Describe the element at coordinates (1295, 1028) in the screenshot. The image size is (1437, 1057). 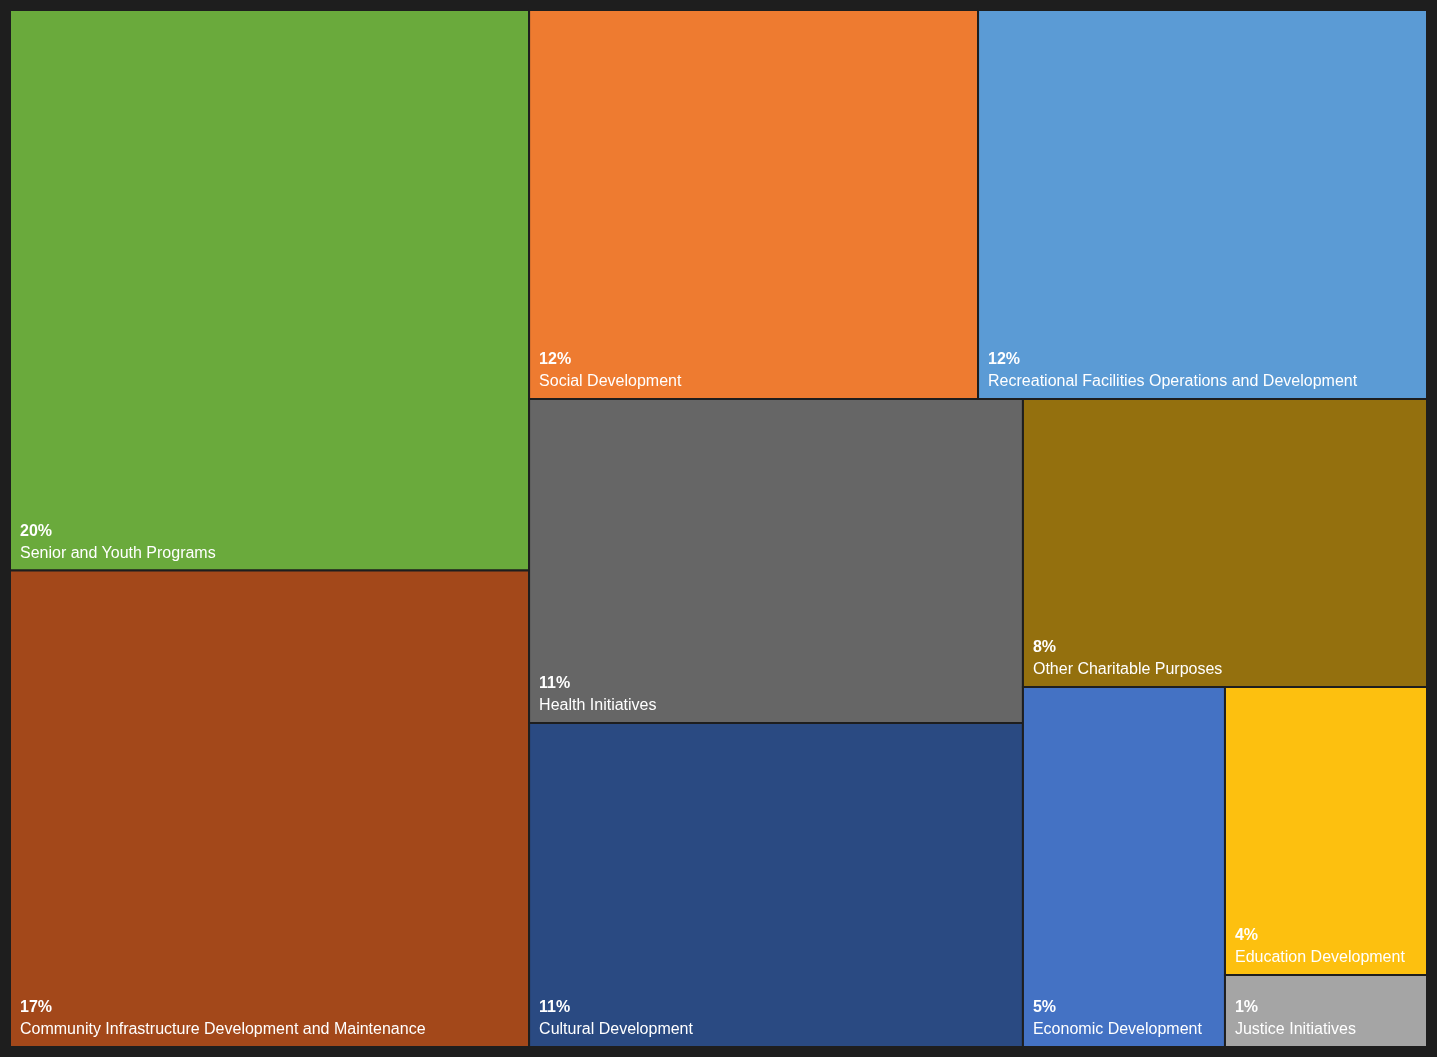
I see `category-label: Justice Initiatives` at that location.